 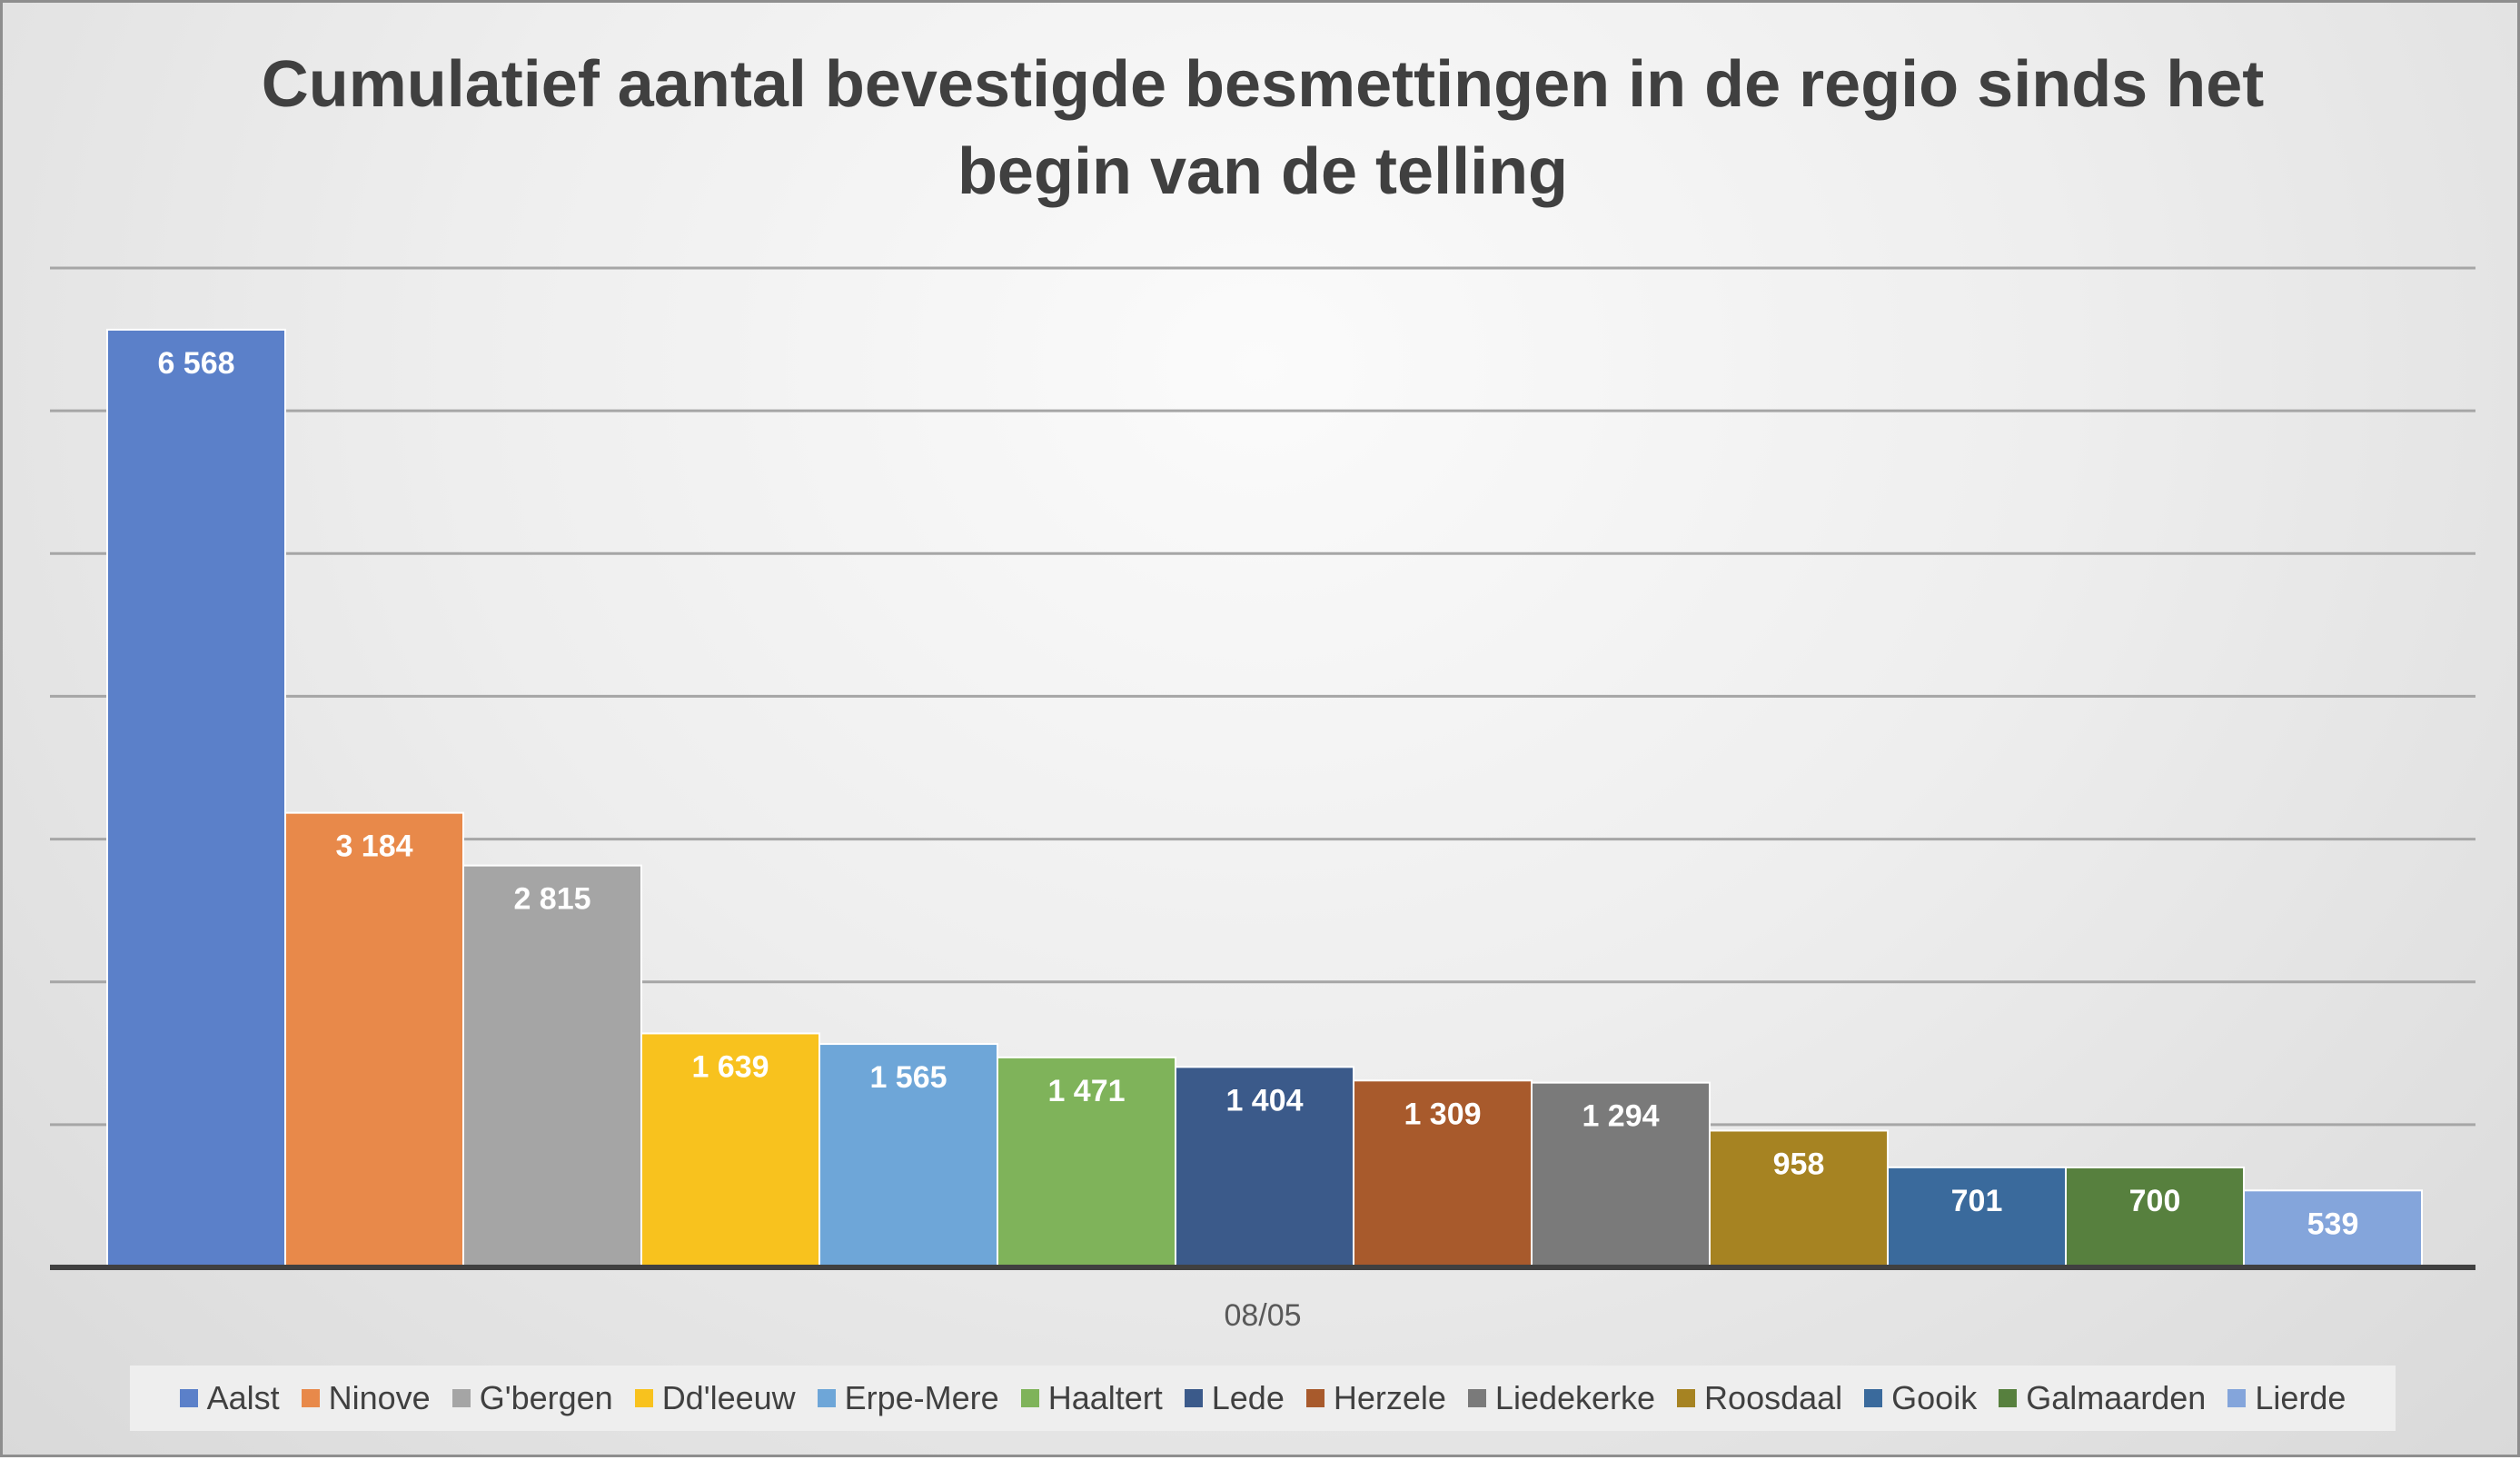 I want to click on data-label: 701, so click(x=1977, y=1201).